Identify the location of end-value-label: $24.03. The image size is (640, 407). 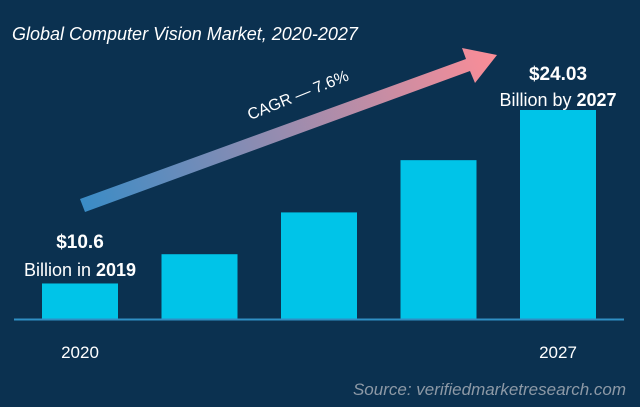
(558, 74).